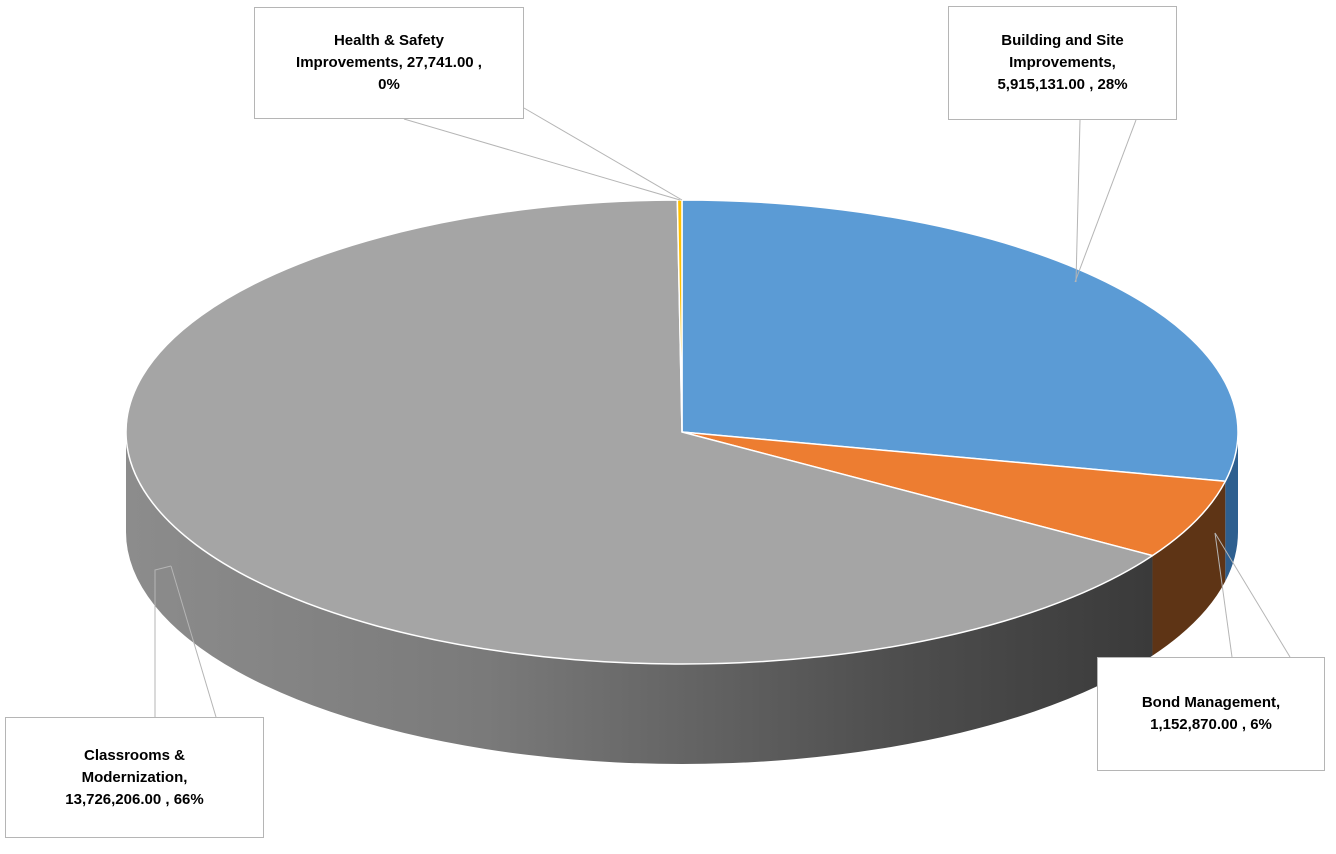 This screenshot has height=854, width=1336. I want to click on leader-line-bond-management, so click(1252, 595).